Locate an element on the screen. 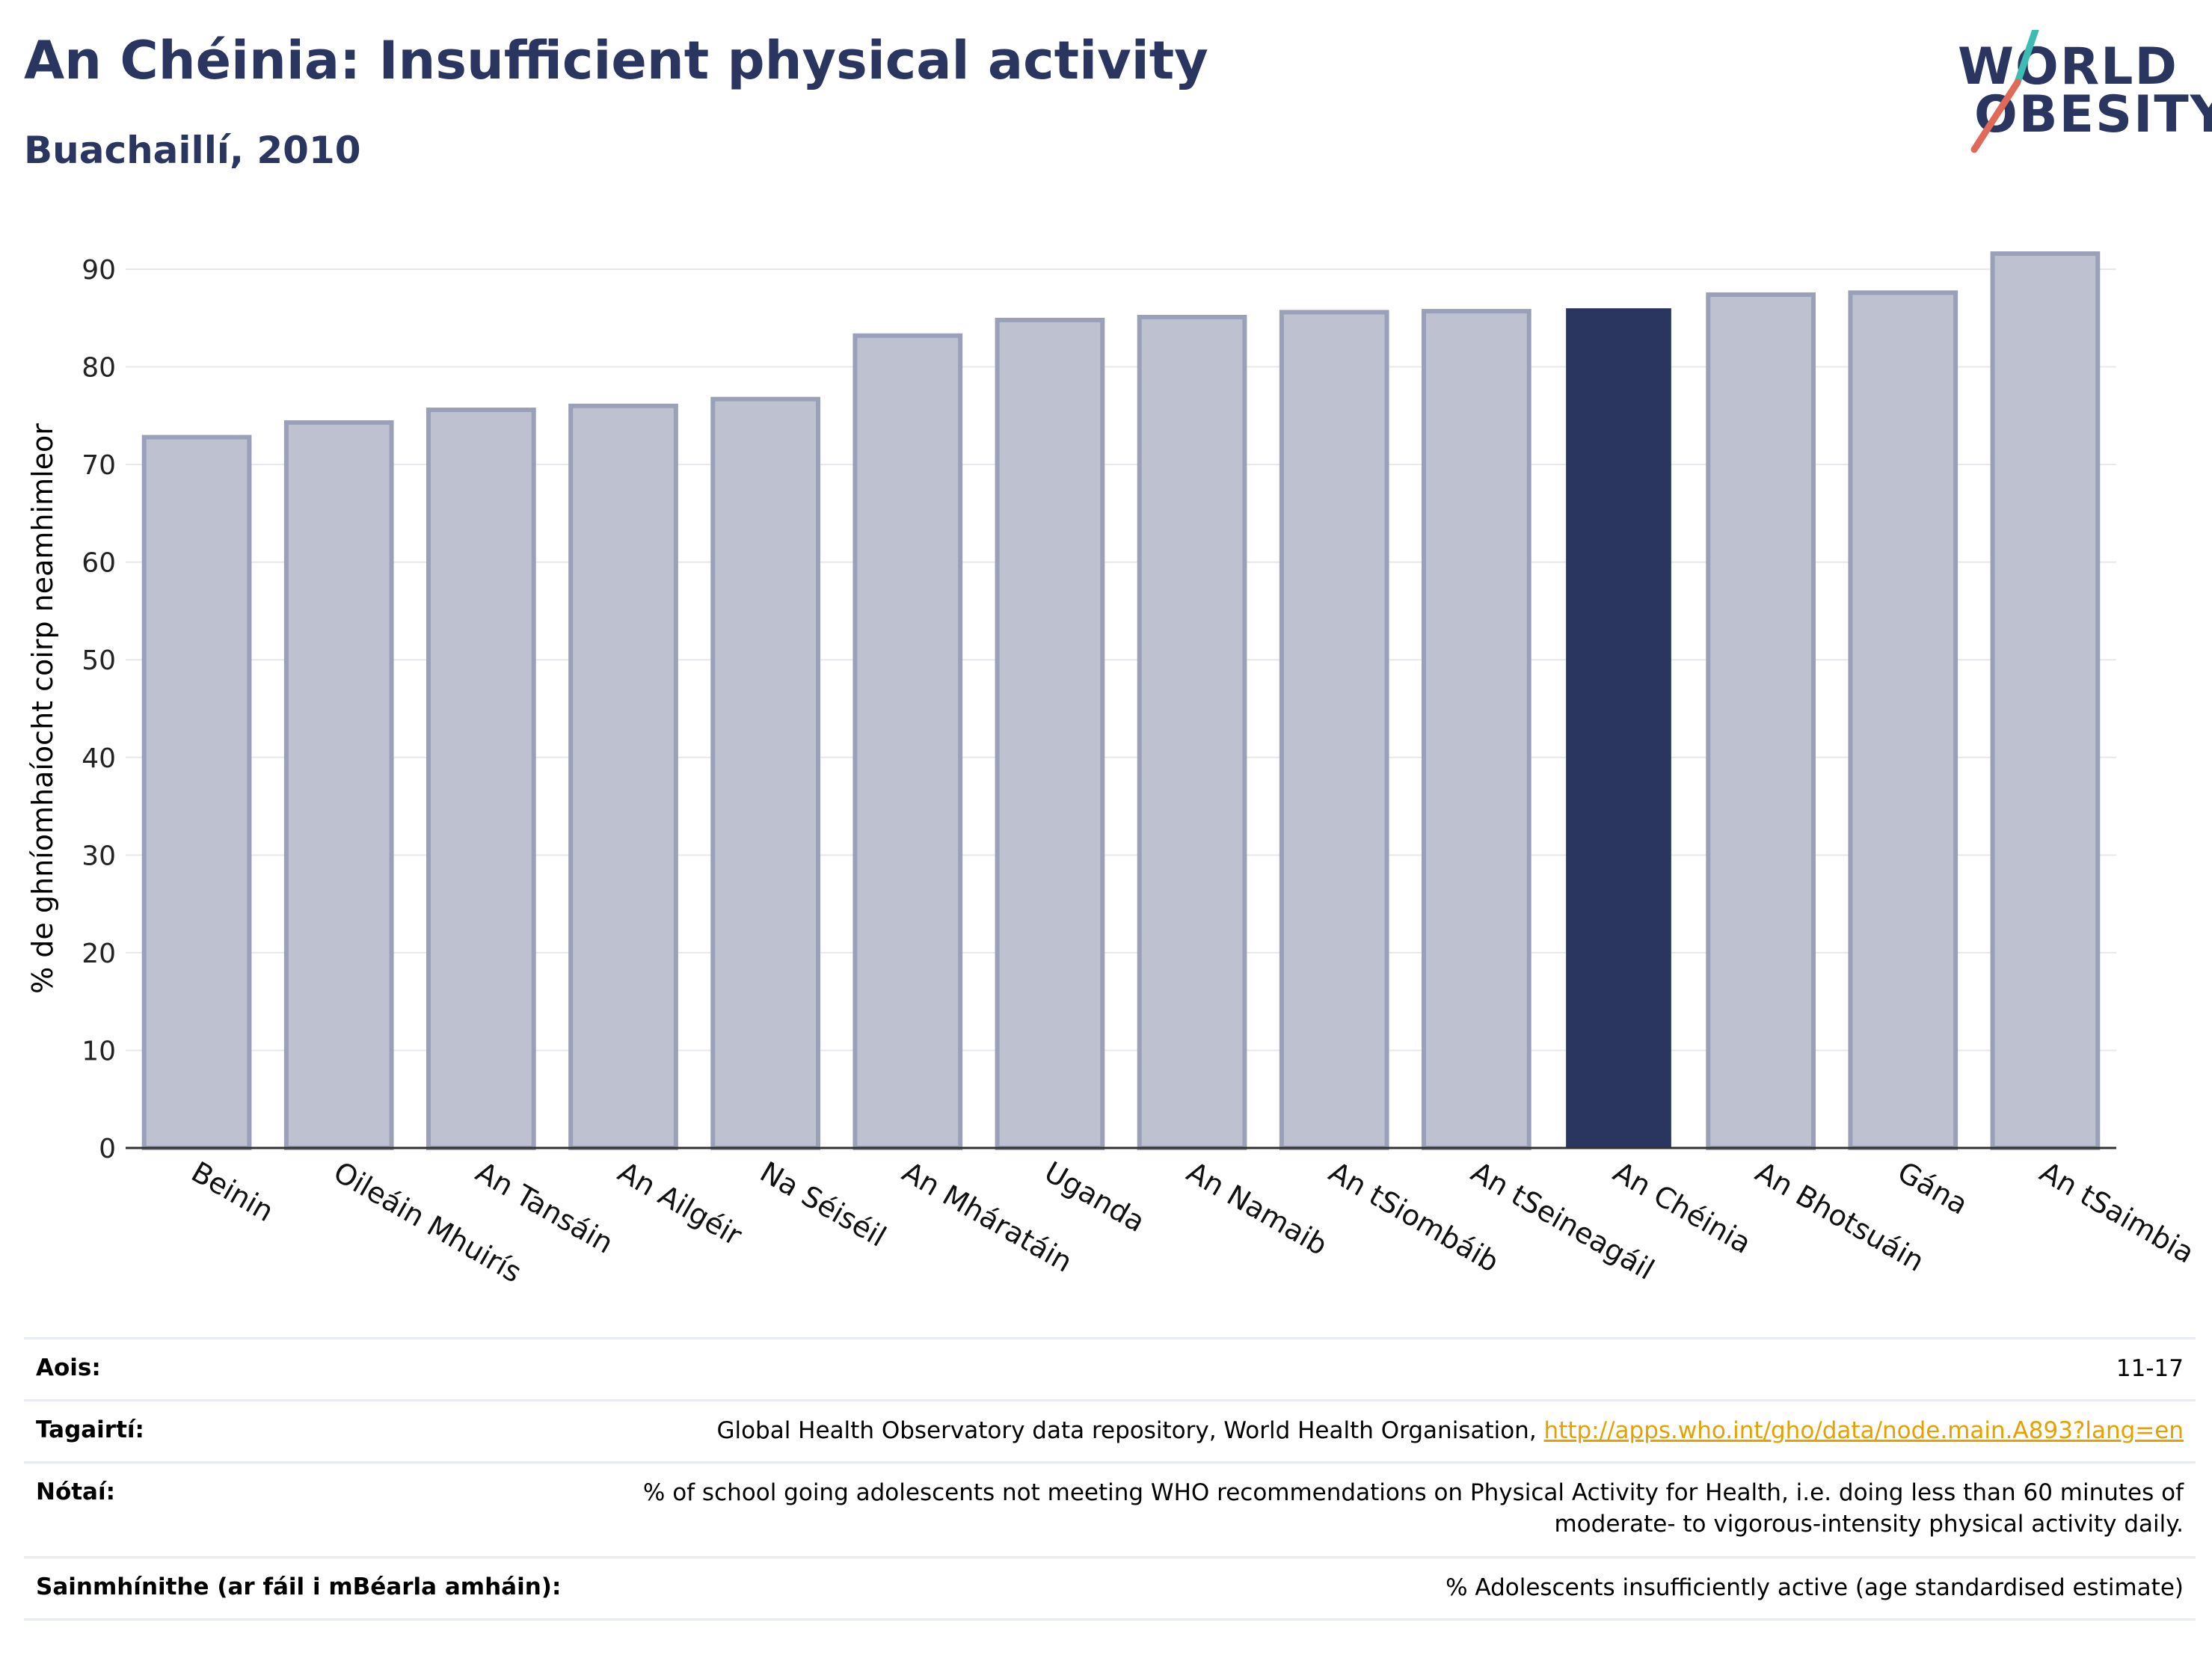 Image resolution: width=2212 pixels, height=1655 pixels. y-axis-ticks: 0 10 20 30 40 50 60 70 80 90 is located at coordinates (99, 709).